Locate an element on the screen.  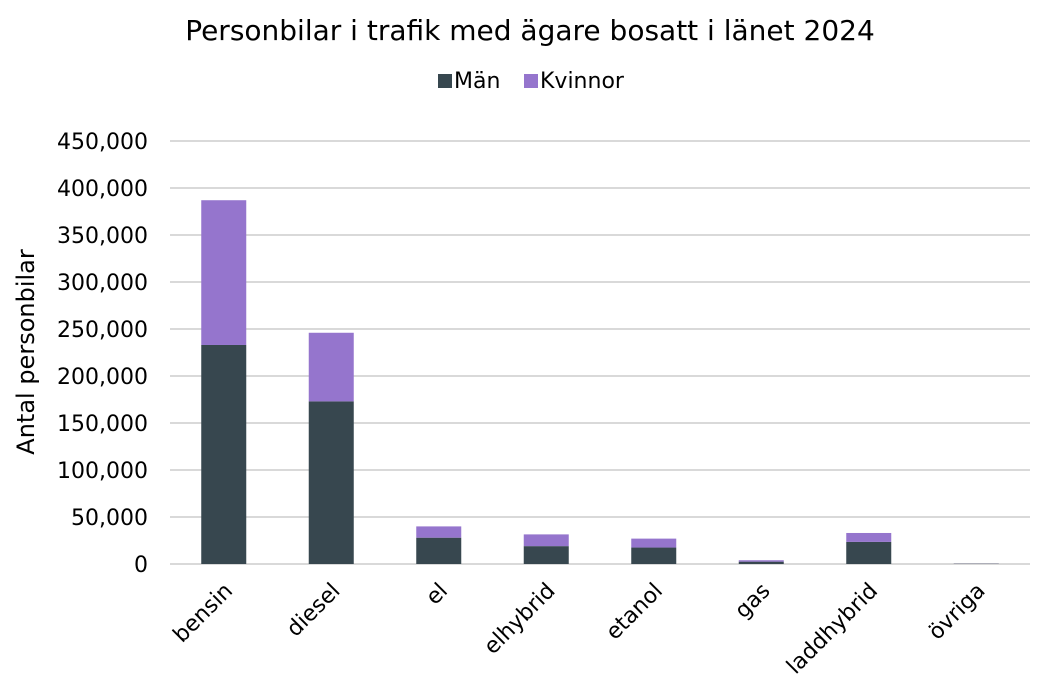
bar-el-Män is located at coordinates (439, 550).